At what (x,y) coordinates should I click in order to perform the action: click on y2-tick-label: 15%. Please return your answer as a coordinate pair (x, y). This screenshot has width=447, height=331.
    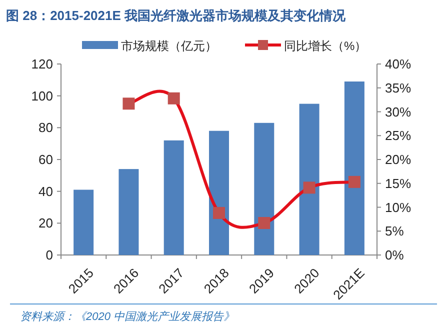
    Looking at the image, I should click on (398, 183).